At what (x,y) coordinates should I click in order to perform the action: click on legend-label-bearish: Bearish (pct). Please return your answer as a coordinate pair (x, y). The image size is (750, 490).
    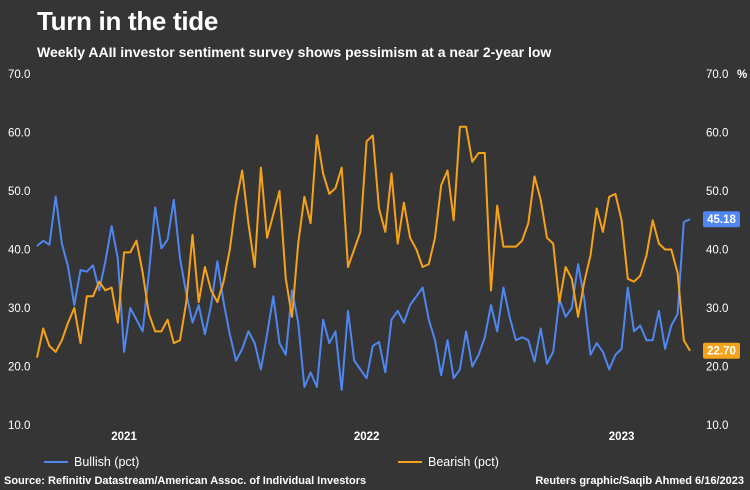
    Looking at the image, I should click on (463, 462).